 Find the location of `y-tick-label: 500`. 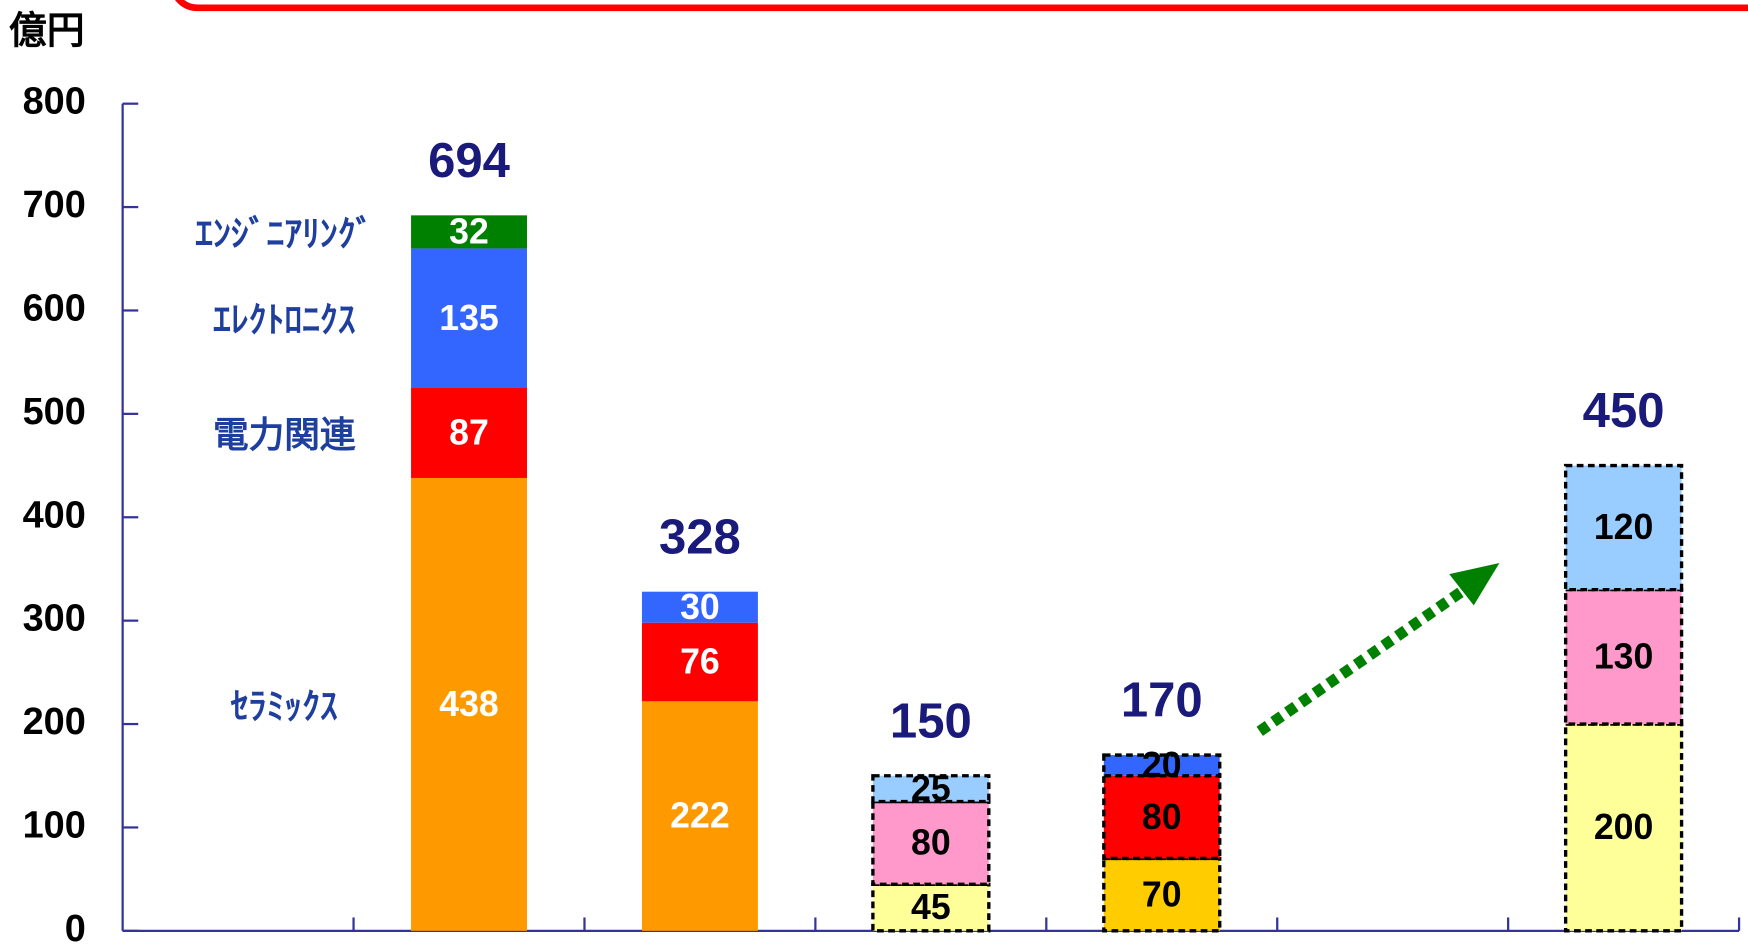

y-tick-label: 500 is located at coordinates (54, 412).